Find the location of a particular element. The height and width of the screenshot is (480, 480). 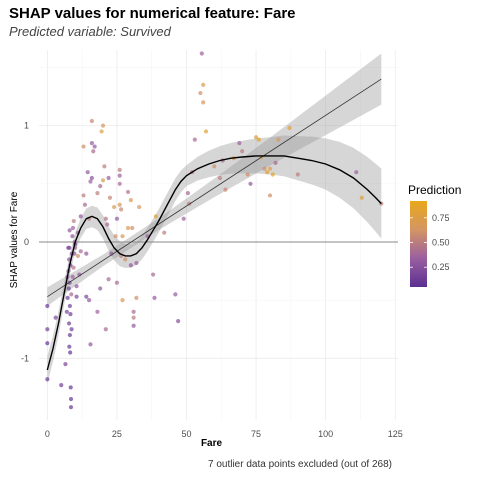

y-axis-label: SHAP values for Fare is located at coordinates (14, 239).